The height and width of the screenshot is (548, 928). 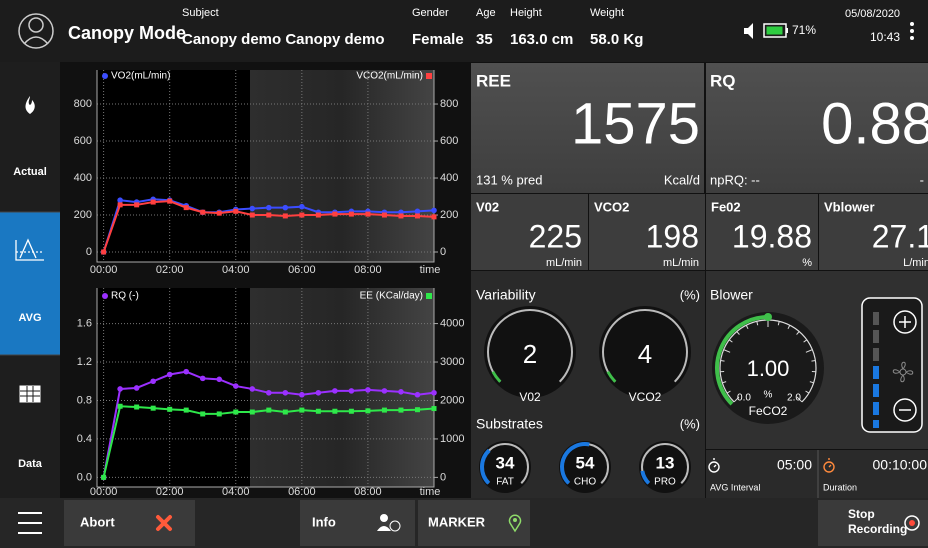 What do you see at coordinates (804, 30) in the screenshot?
I see `battery-level: 71%` at bounding box center [804, 30].